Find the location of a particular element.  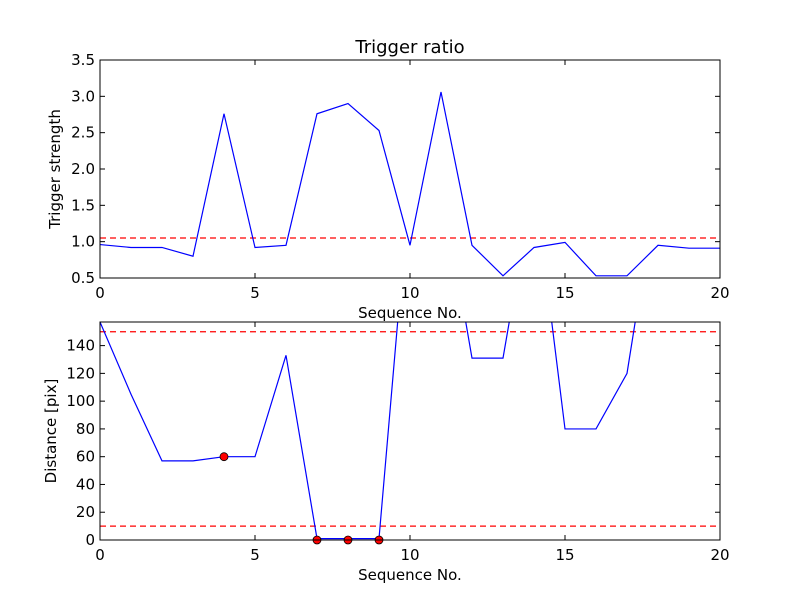

y-tick-label: 120 is located at coordinates (80, 373).